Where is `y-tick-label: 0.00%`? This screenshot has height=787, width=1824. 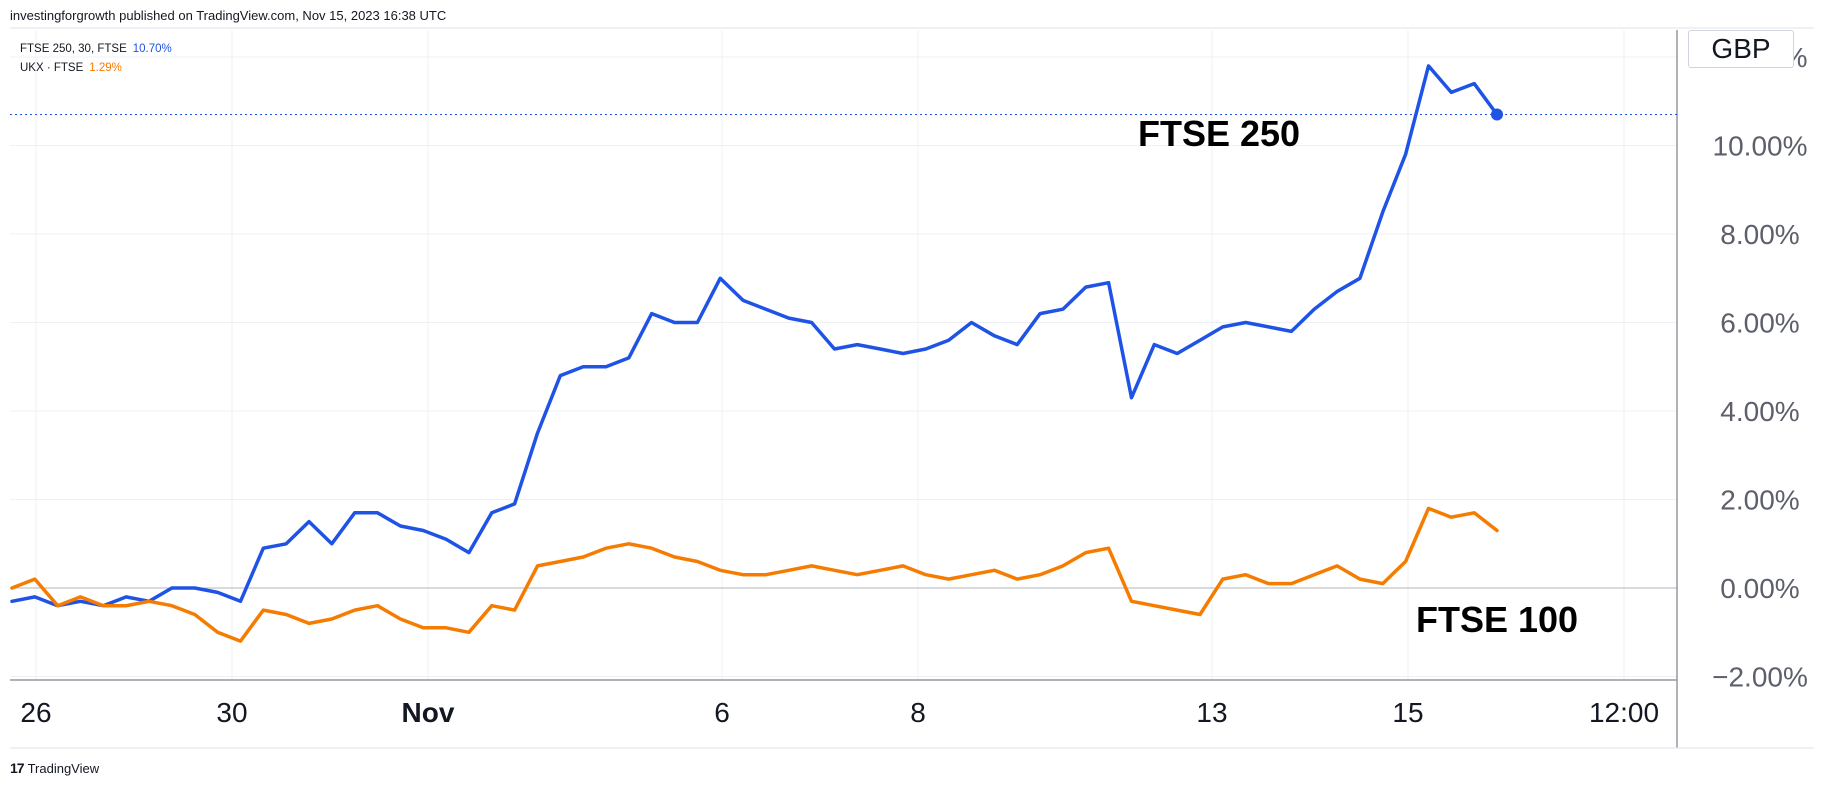 y-tick-label: 0.00% is located at coordinates (1759, 588).